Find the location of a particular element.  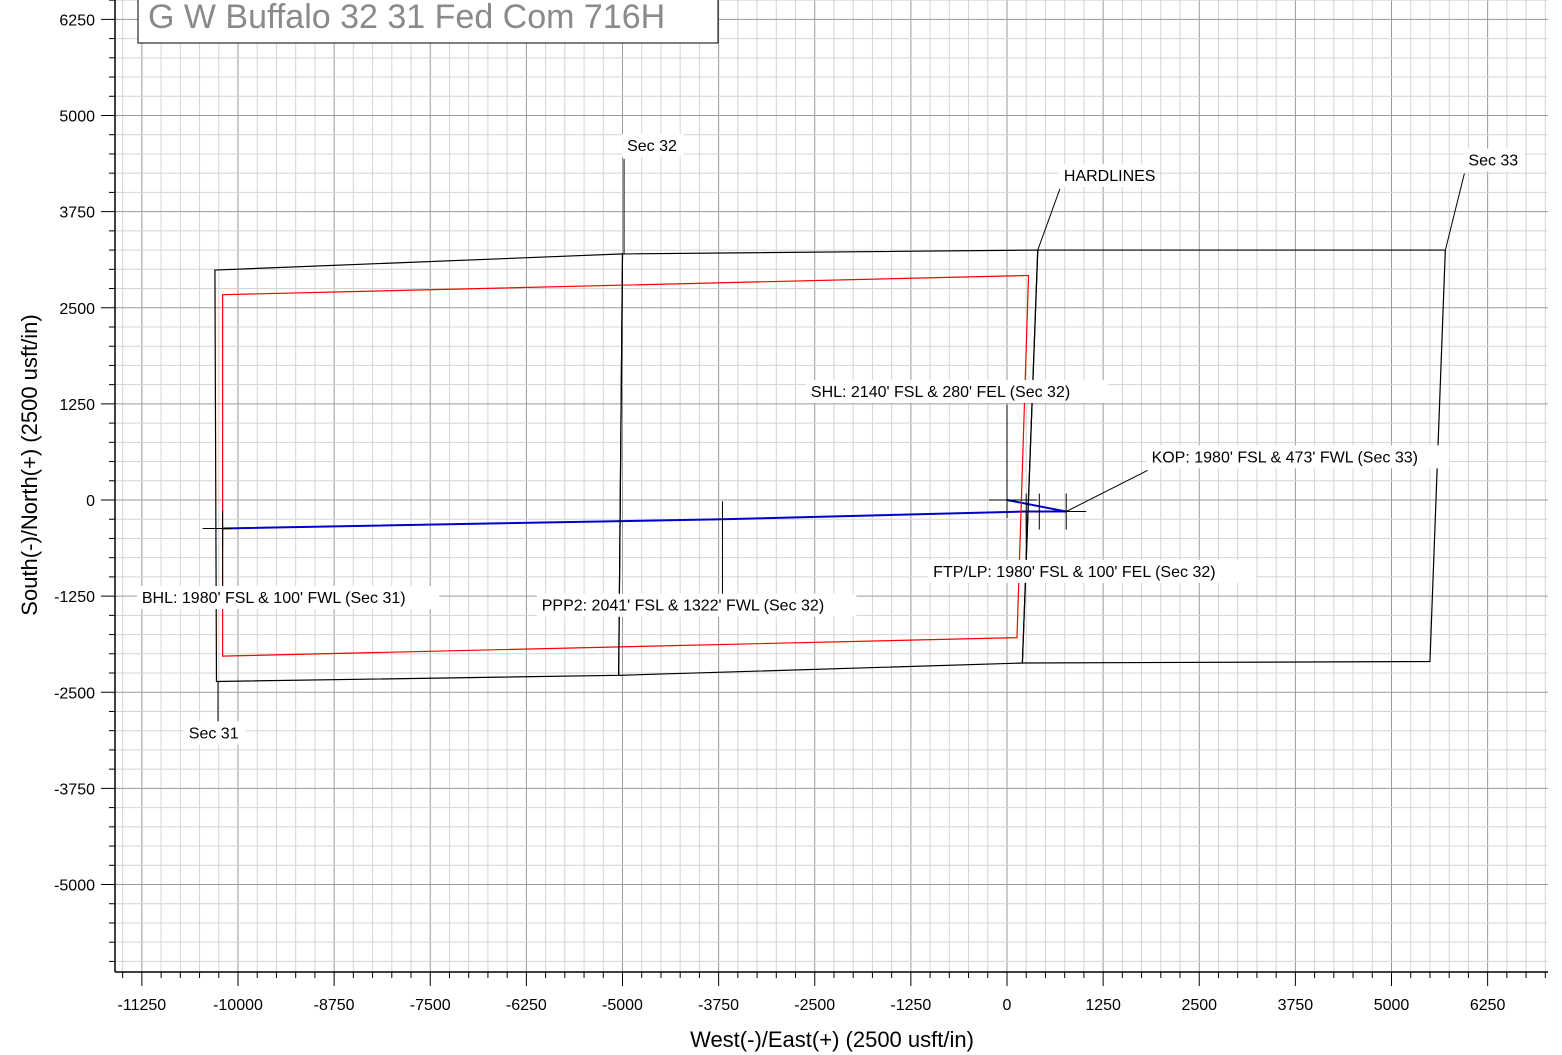

y-tick-label: -5000 is located at coordinates (74, 886).